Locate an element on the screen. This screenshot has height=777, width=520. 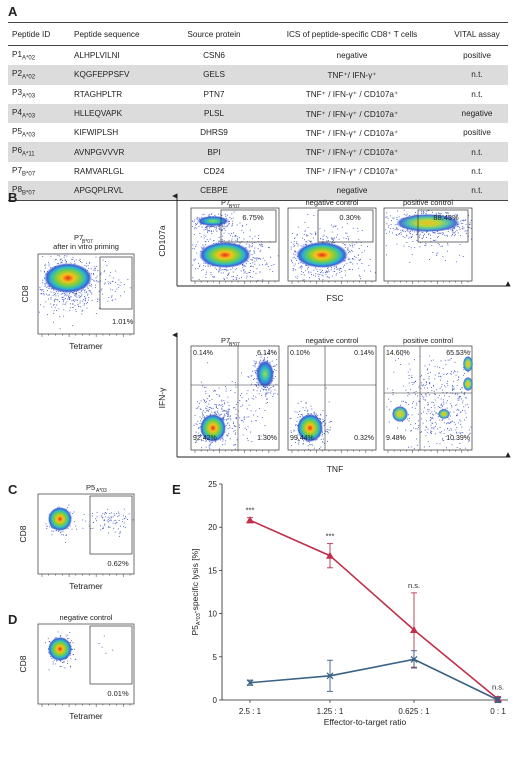
table-row: P8B*07 APGQPLRVL CEBPE negative n.t. is located at coordinates (258, 191).